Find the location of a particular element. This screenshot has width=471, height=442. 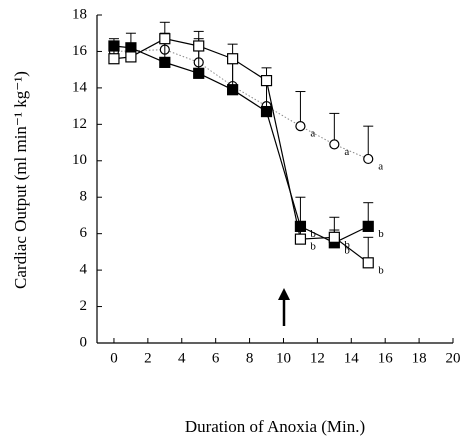

x-tick-label: 8 is located at coordinates (250, 358).